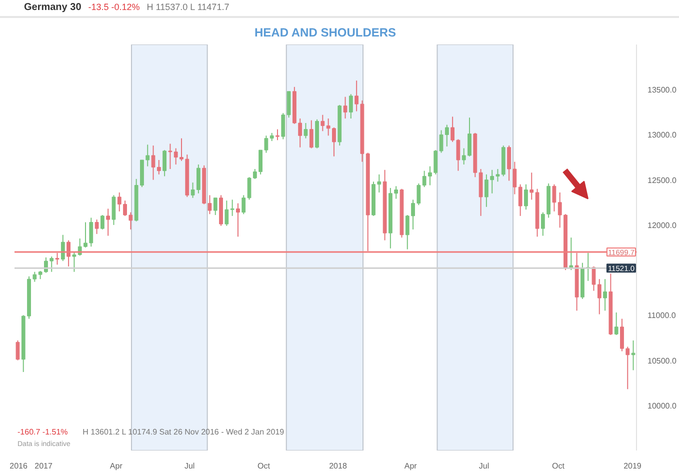 This screenshot has height=473, width=679. Describe the element at coordinates (662, 361) in the screenshot. I see `y-tick-label: 10500.0` at that location.